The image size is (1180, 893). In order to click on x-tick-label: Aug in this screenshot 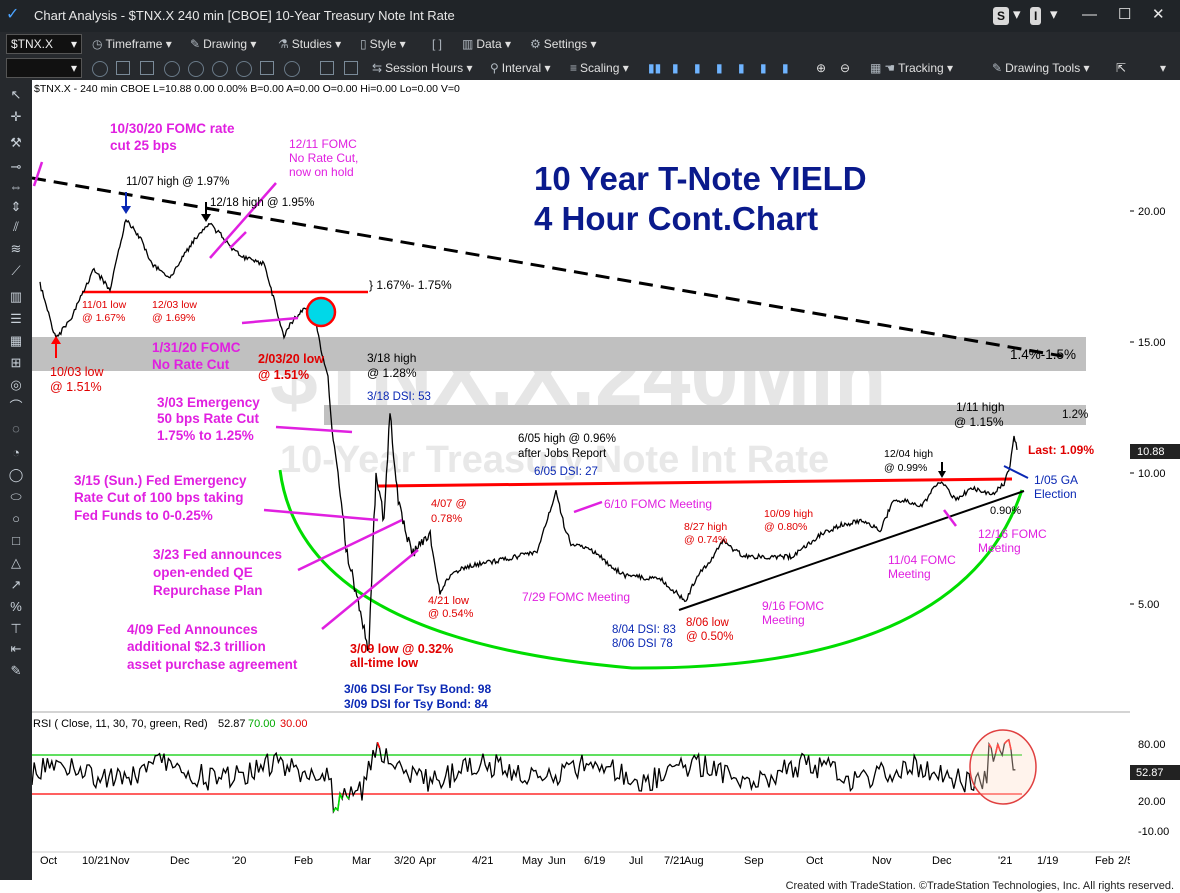, I will do `click(694, 861)`.